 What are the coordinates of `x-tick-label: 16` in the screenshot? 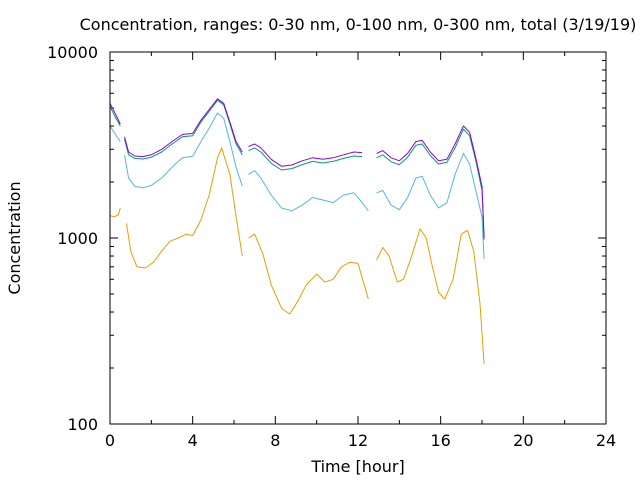 It's located at (440, 440).